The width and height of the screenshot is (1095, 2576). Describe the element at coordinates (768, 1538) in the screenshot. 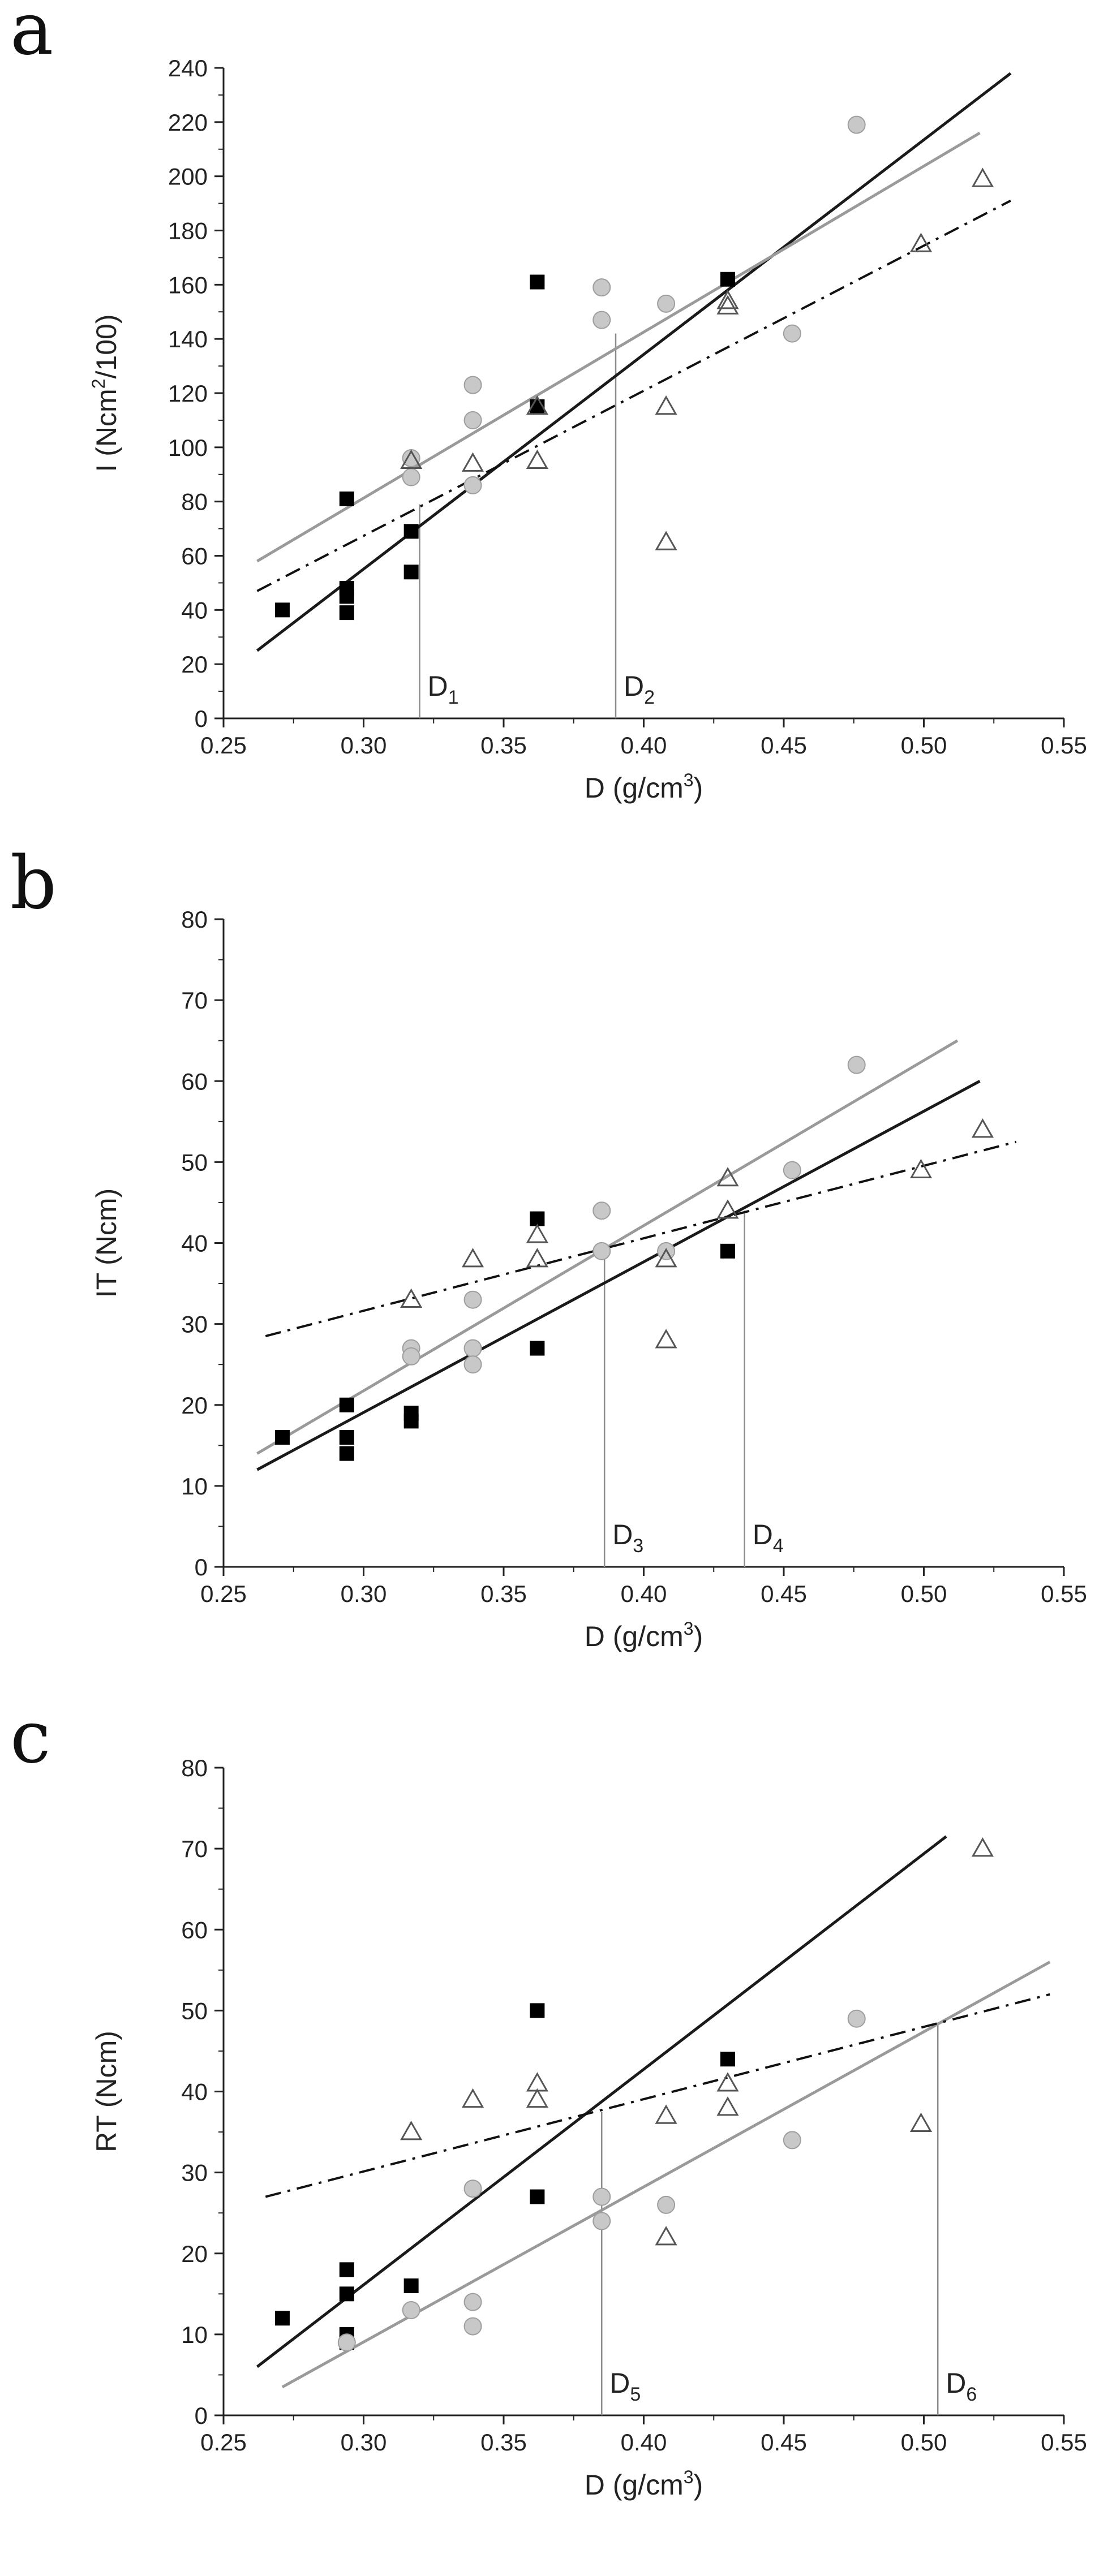

I see `marker-label: D4` at that location.